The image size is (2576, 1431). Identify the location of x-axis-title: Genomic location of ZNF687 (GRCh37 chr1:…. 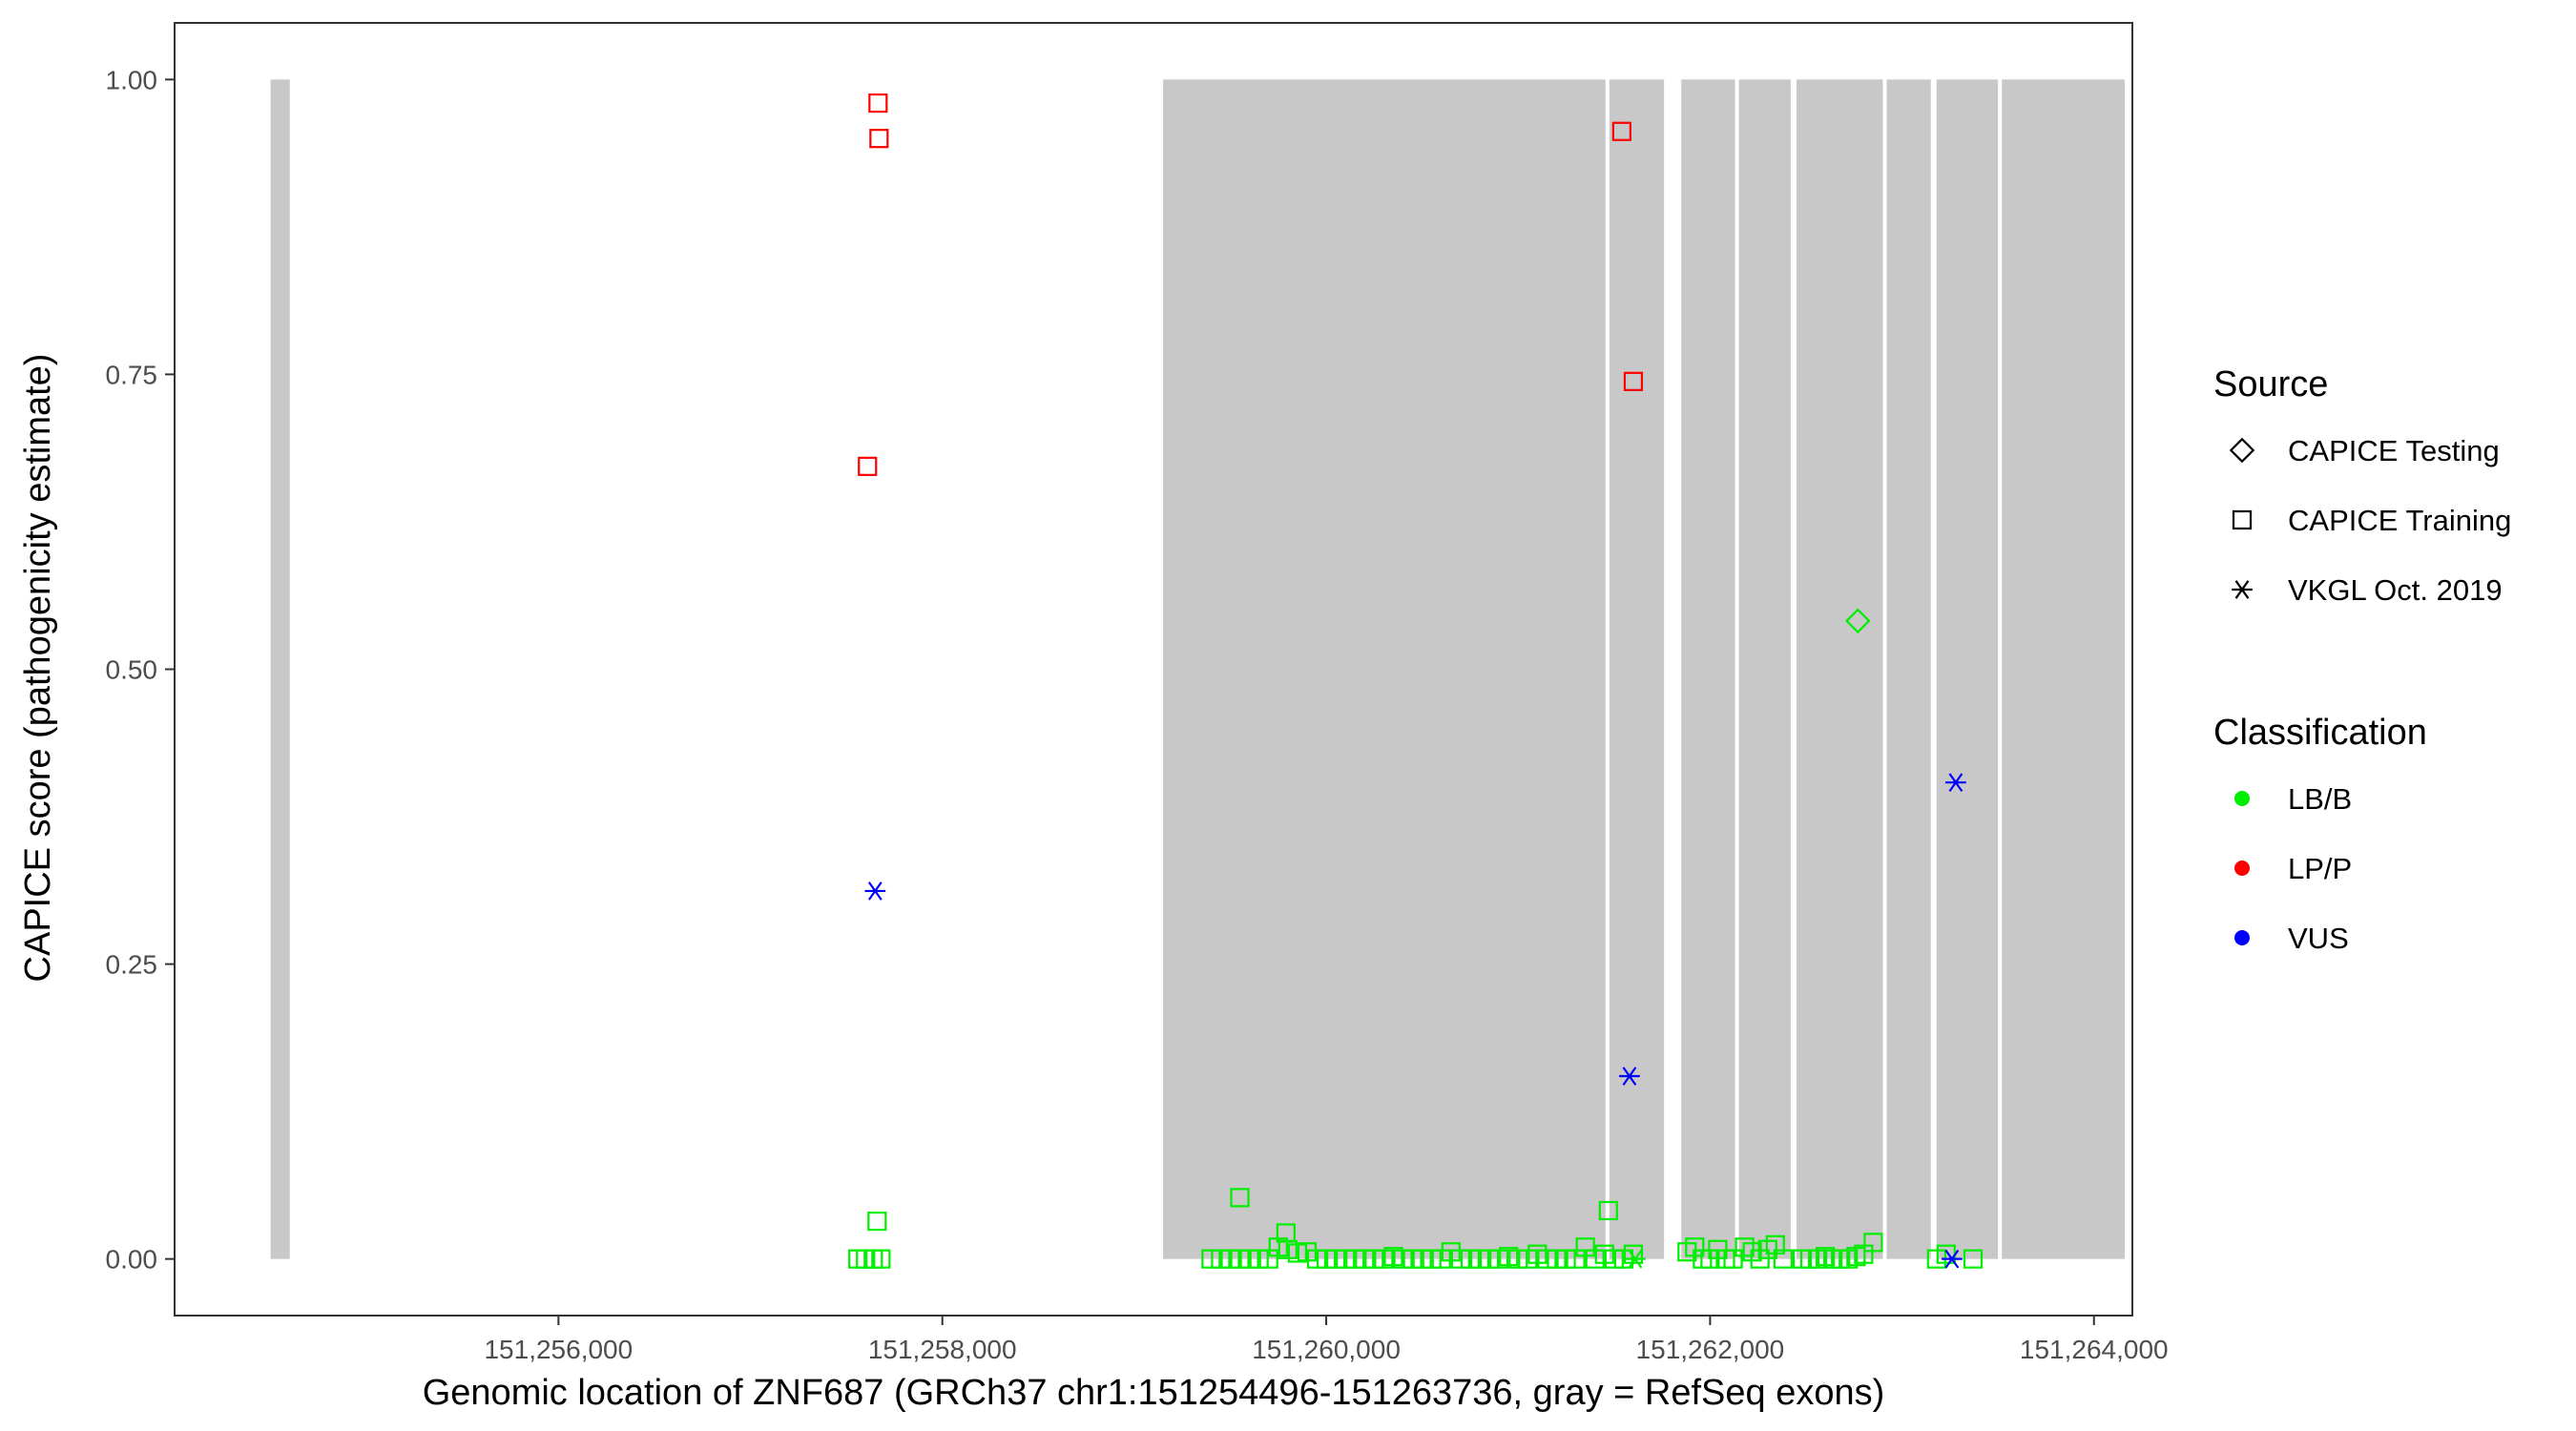
(1154, 1393).